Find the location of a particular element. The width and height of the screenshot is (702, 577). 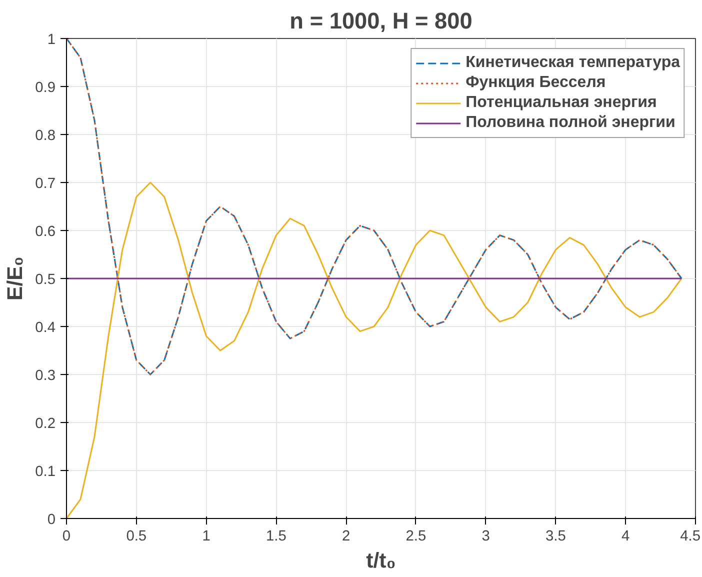

y-tick-label: 0.8 is located at coordinates (45, 136).